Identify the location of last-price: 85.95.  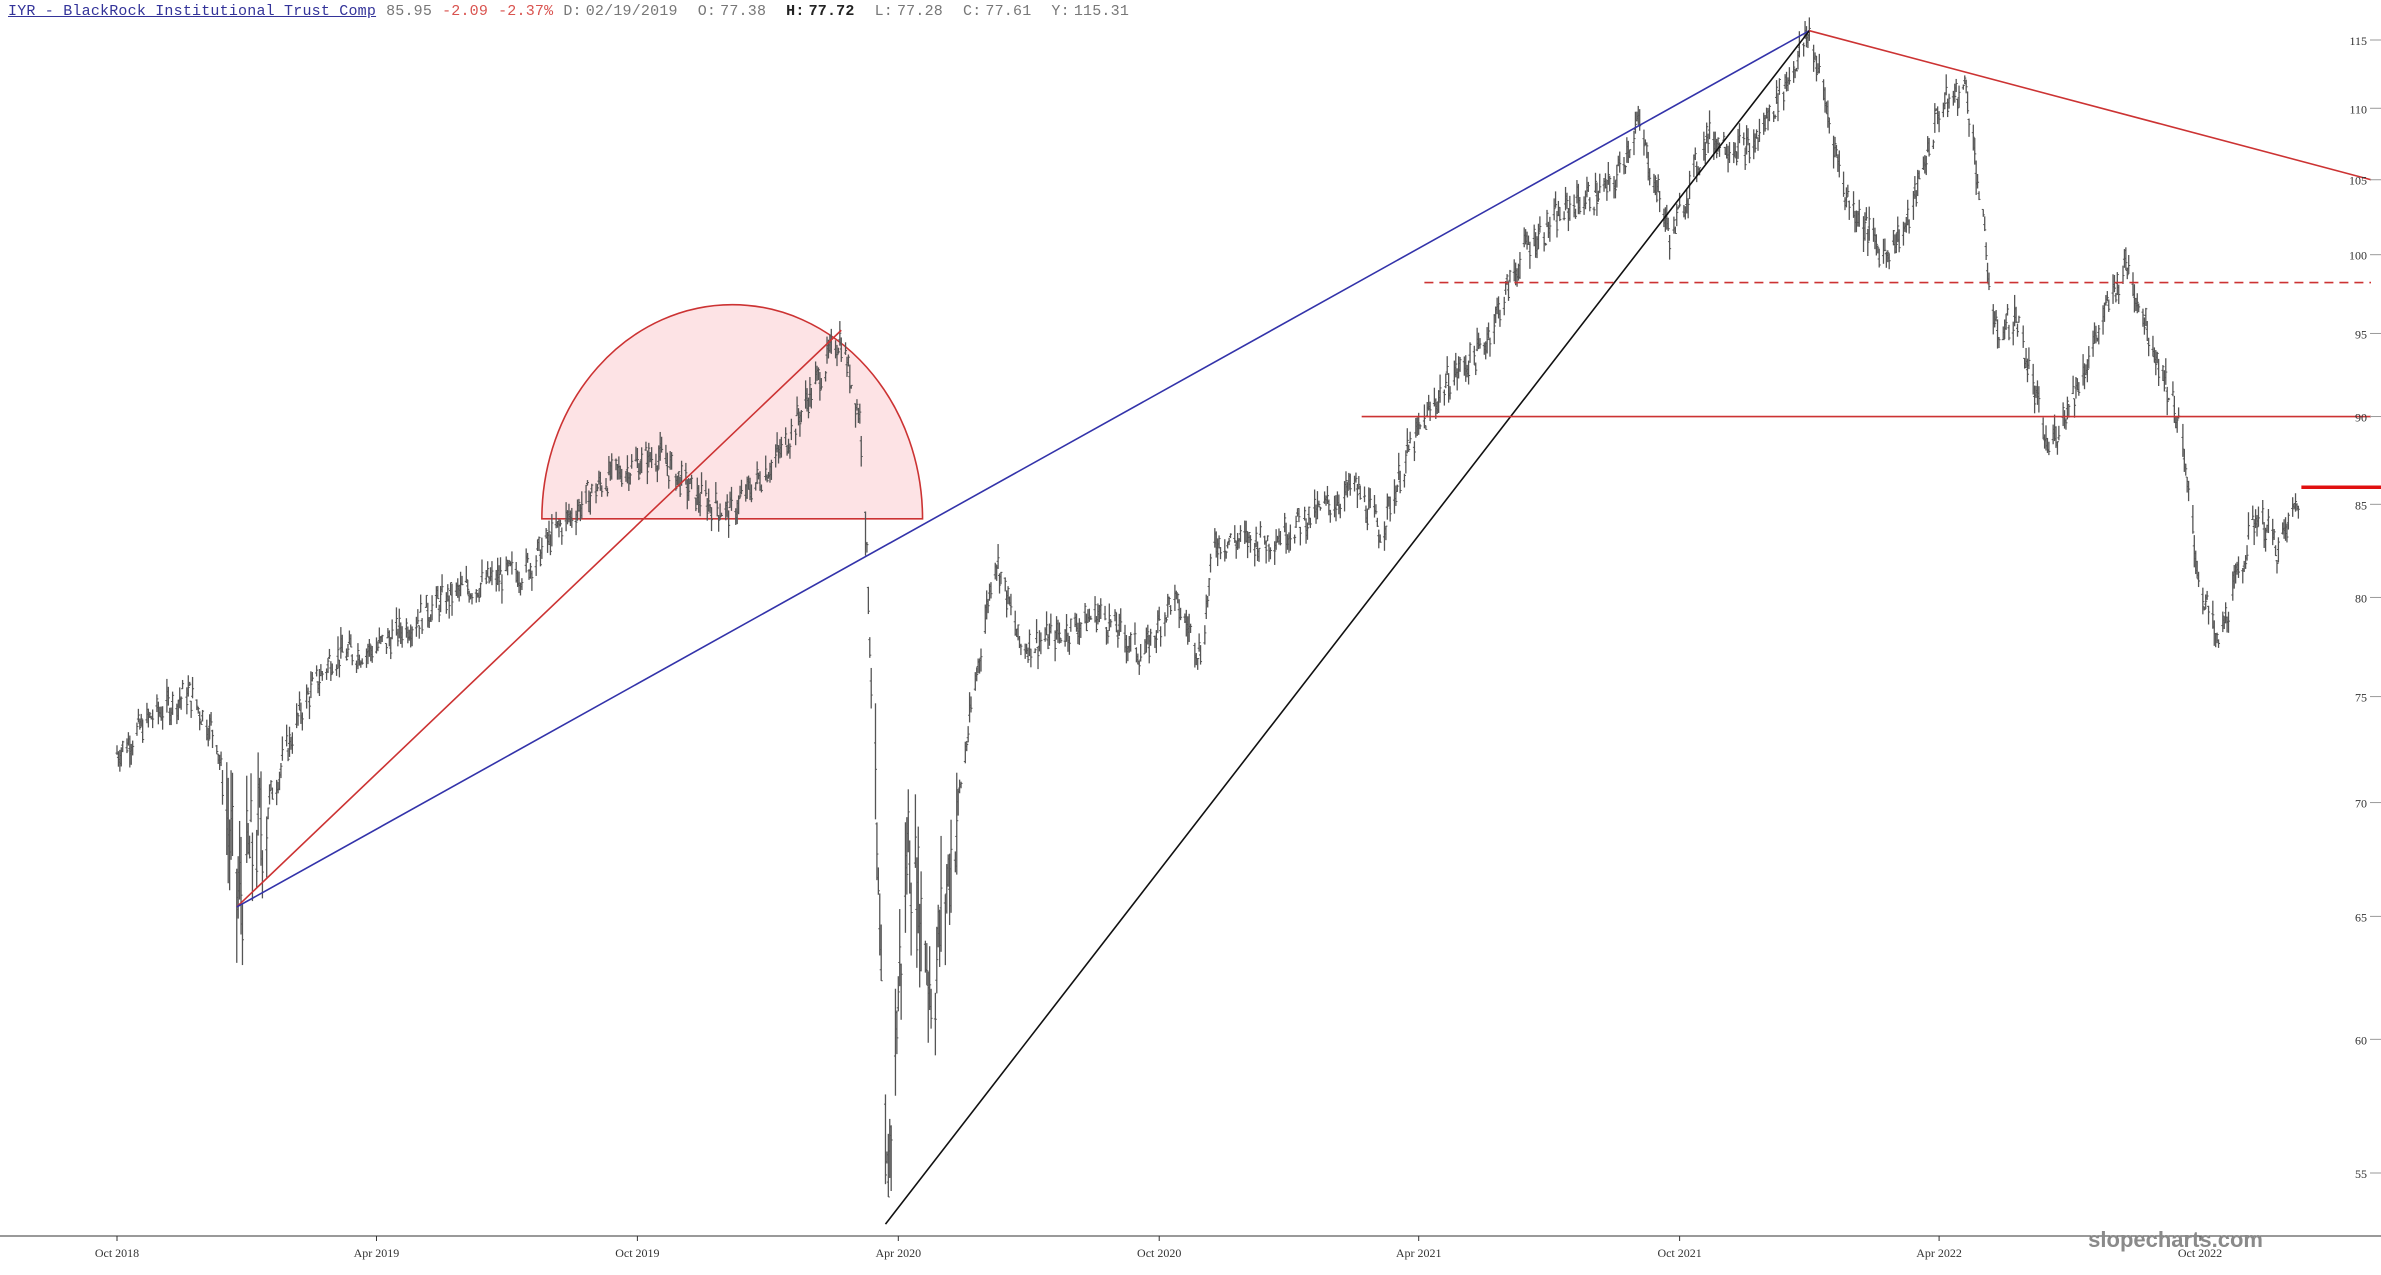
(409, 11).